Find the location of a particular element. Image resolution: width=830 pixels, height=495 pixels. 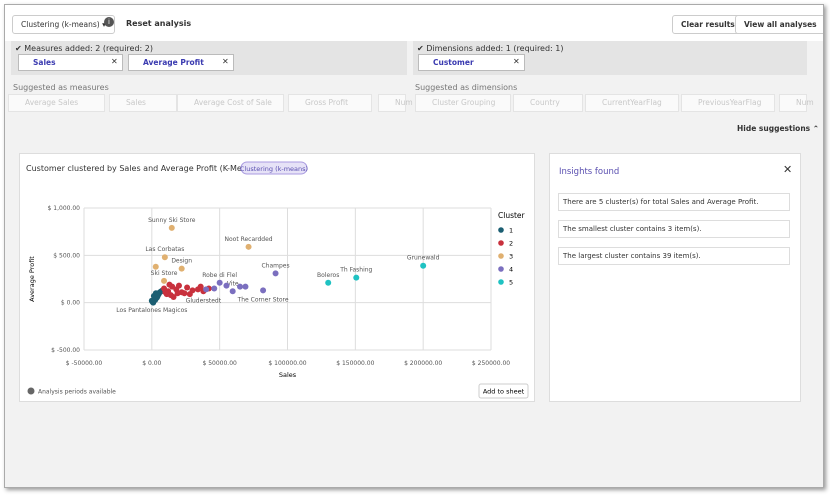

info-icon is located at coordinates (31, 391).